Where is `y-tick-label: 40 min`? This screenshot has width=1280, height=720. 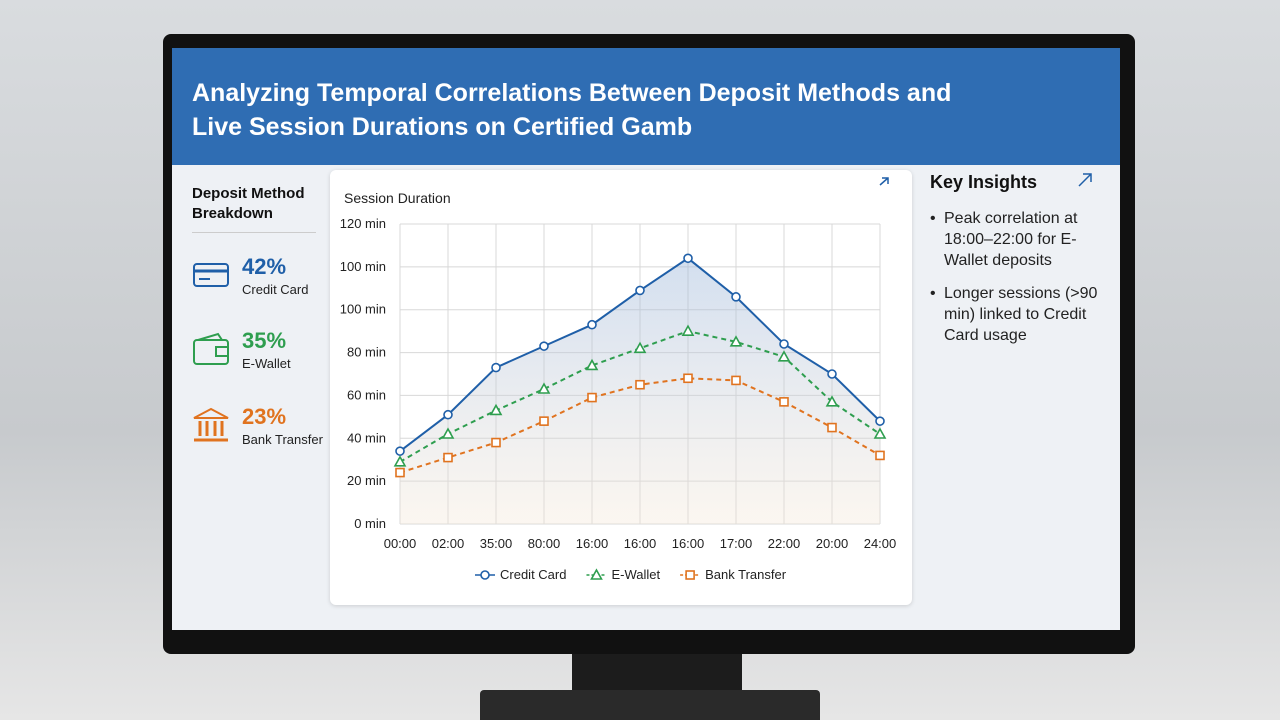 y-tick-label: 40 min is located at coordinates (366, 437).